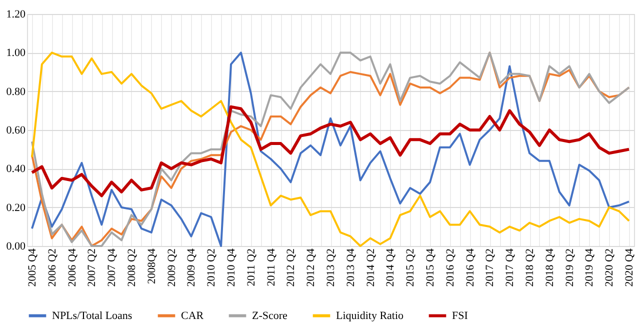  Describe the element at coordinates (16, 246) in the screenshot. I see `y-tick-label: 0.00` at that location.